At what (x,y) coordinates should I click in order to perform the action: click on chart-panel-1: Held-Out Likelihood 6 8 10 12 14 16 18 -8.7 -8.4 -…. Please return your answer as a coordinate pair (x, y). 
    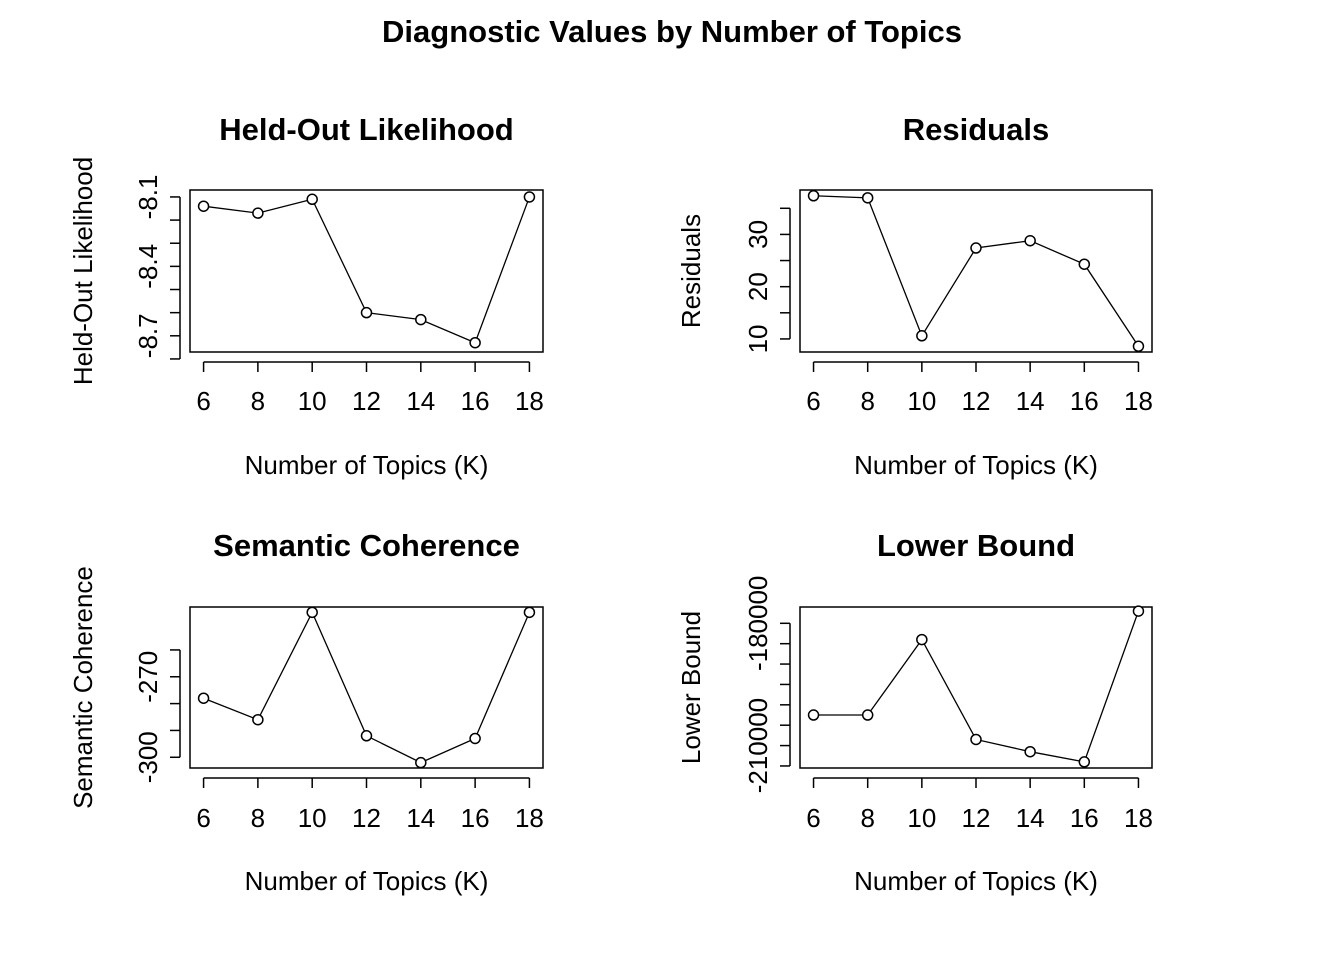
    Looking at the image, I should click on (306, 296).